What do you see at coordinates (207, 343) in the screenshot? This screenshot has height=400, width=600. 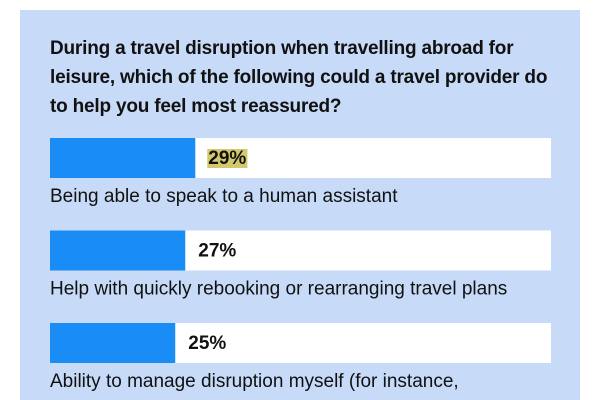 I see `value-label: 25%` at bounding box center [207, 343].